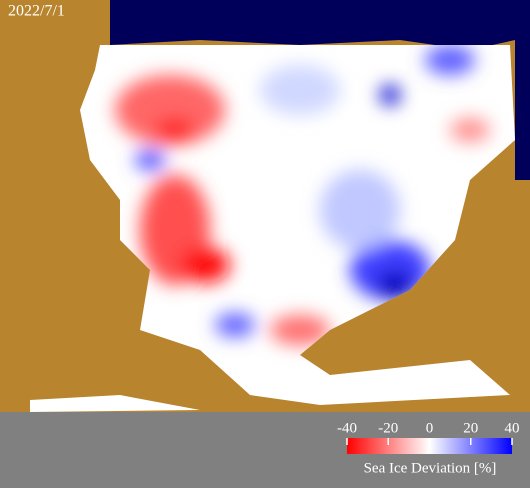  What do you see at coordinates (388, 428) in the screenshot?
I see `colorbar-tick-label: -20` at bounding box center [388, 428].